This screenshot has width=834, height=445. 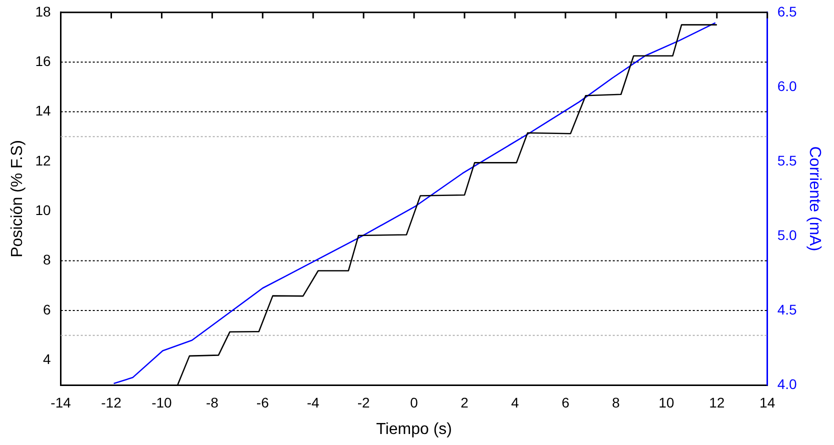 I want to click on y-tick-label: 10, so click(x=43, y=210).